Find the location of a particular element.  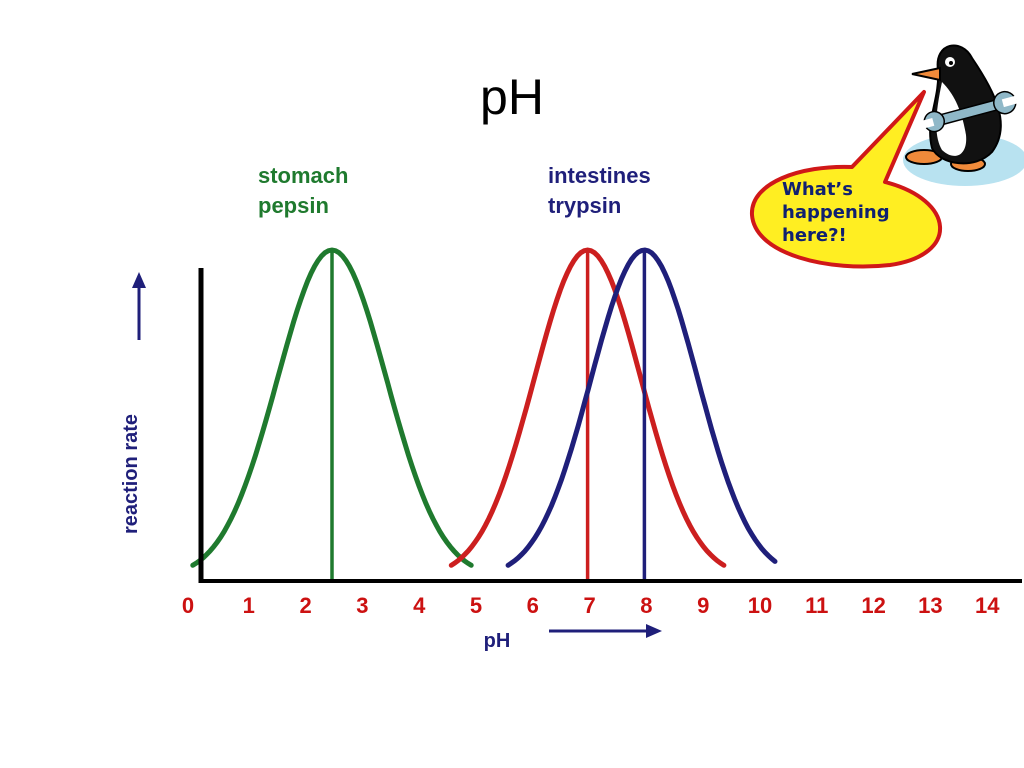

x-axis-label: pH is located at coordinates (497, 641).